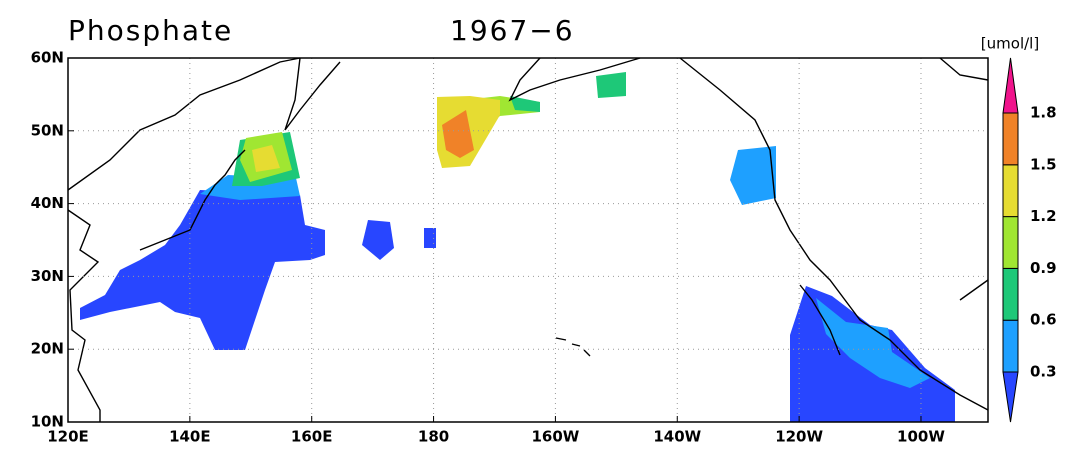  What do you see at coordinates (1043, 113) in the screenshot?
I see `colorbar-label: 1.8` at bounding box center [1043, 113].